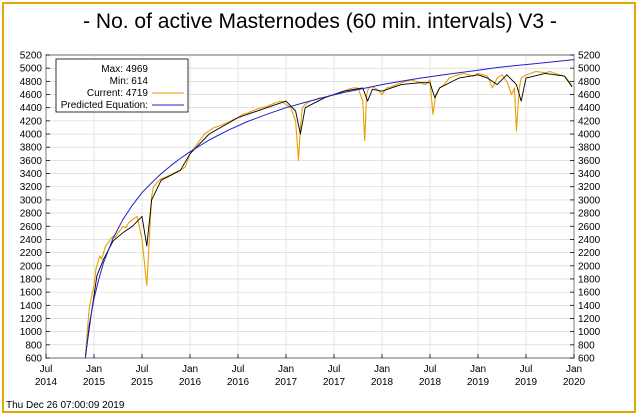  What do you see at coordinates (589, 200) in the screenshot?
I see `y-tick-label-right: 3000` at bounding box center [589, 200].